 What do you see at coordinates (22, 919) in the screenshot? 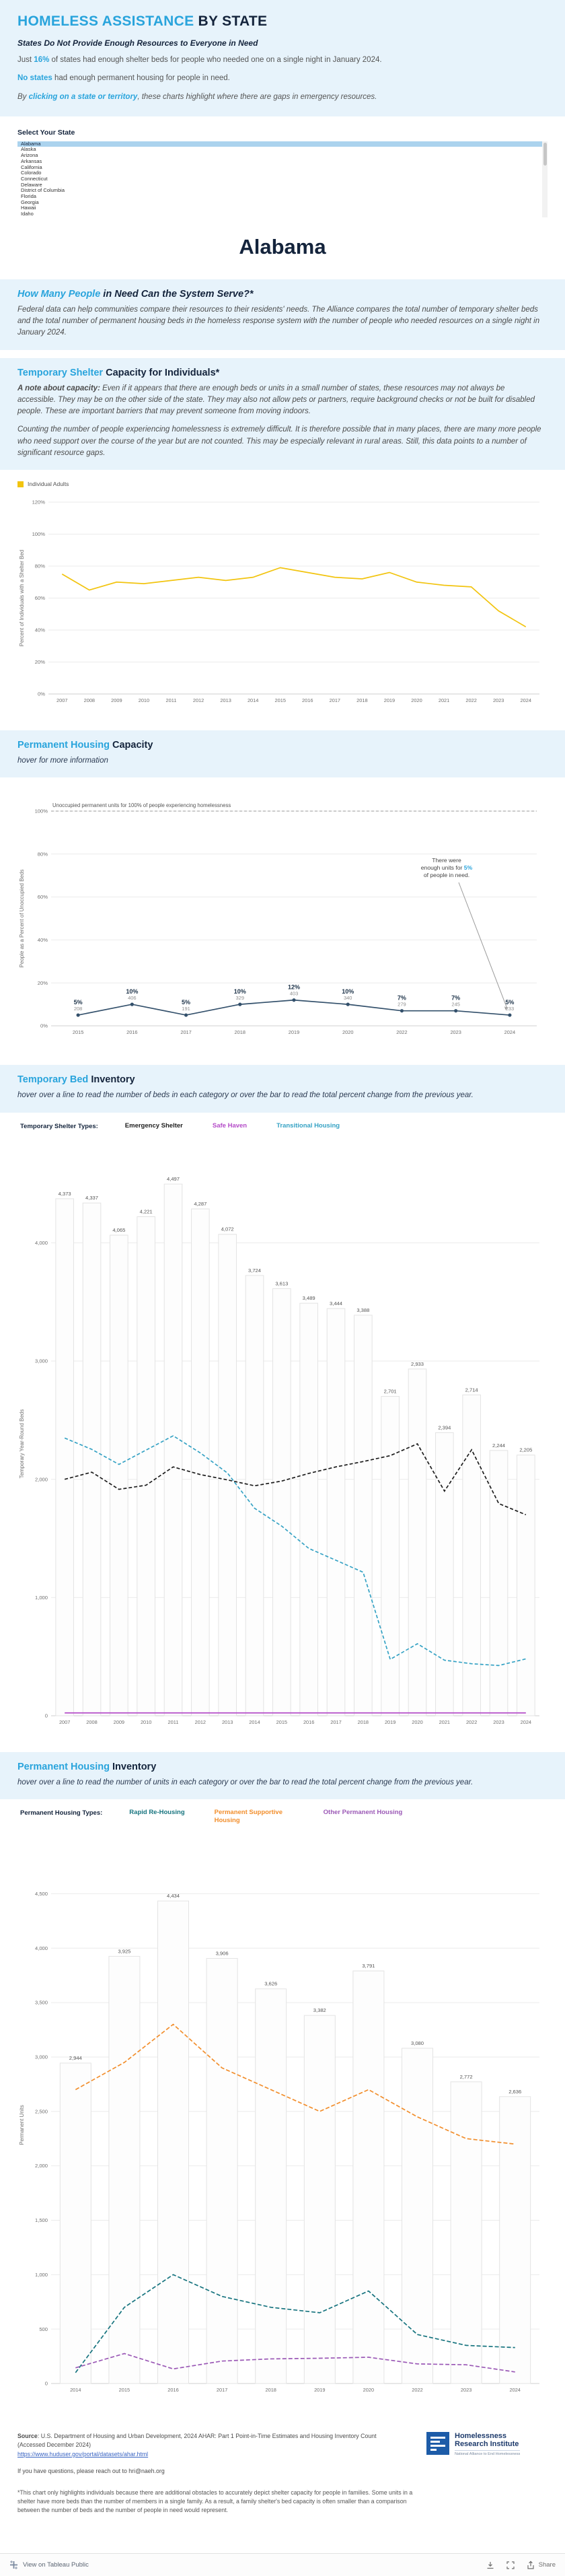
I see `svg-text:People as a Percent of Unoccup: People as a Percent of Unoccupied Beds` at bounding box center [22, 919].